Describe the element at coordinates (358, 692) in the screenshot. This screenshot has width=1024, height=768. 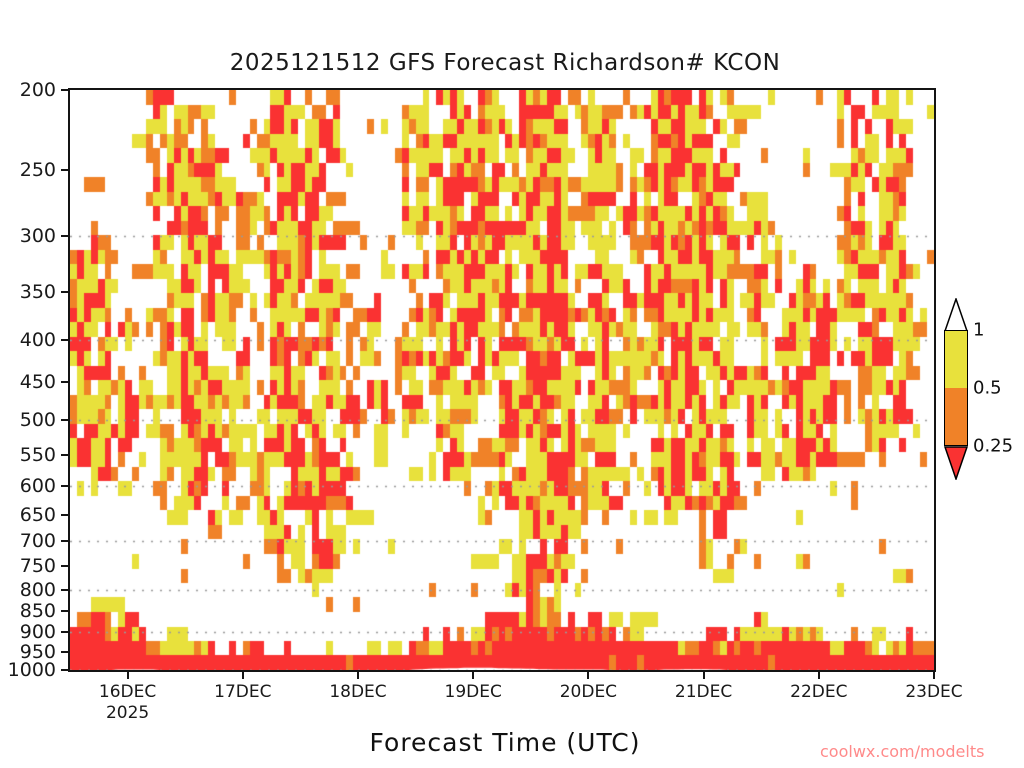
I see `x-tick-label: 18DEC` at that location.